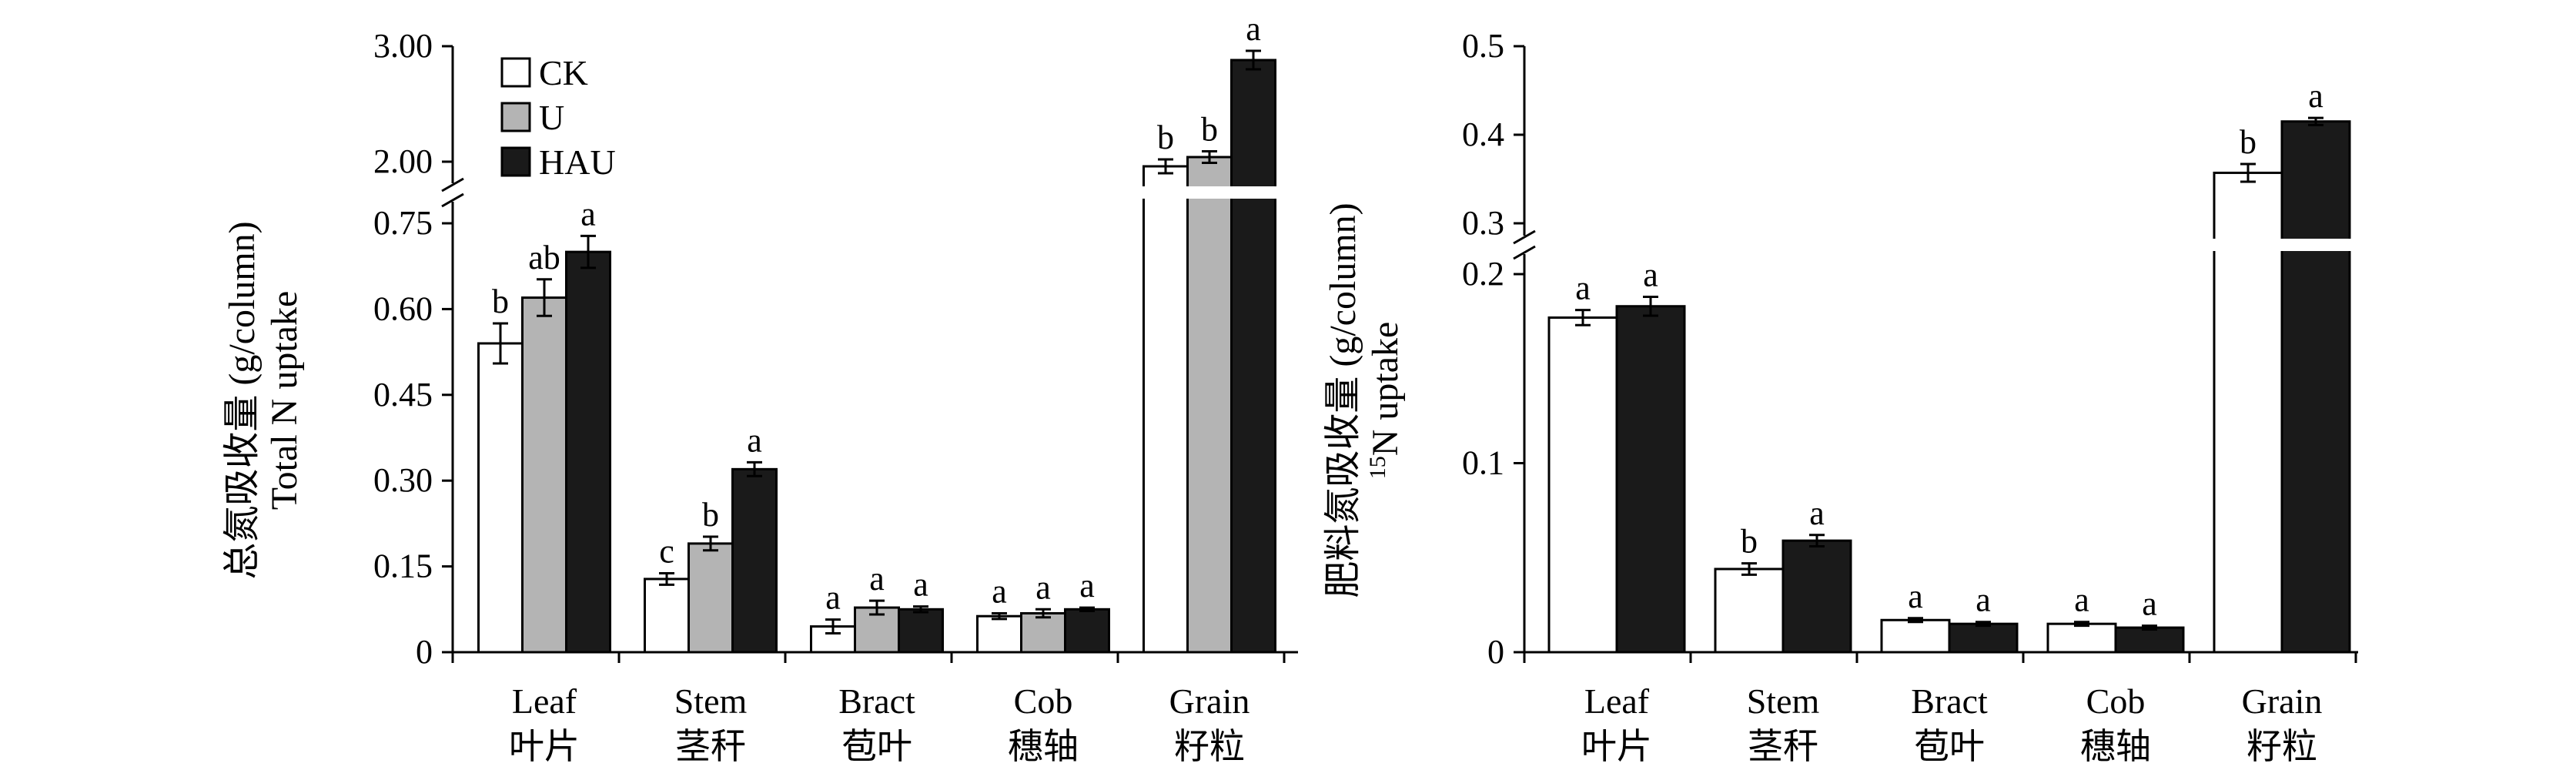  I want to click on y-axis-label-en: Total N uptake, so click(284, 401).